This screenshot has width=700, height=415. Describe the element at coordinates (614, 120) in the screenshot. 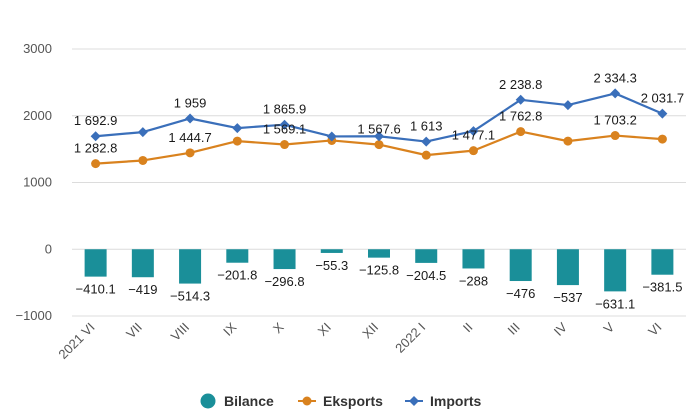

I see `line-data-label: 1 703.2` at that location.